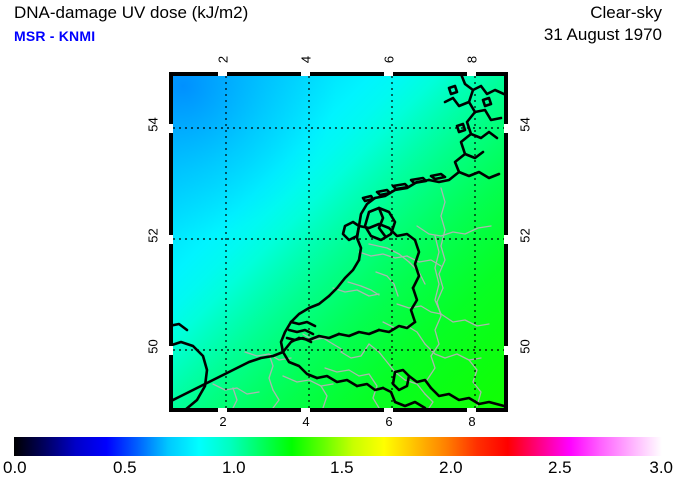 Image resolution: width=676 pixels, height=480 pixels. Describe the element at coordinates (560, 467) in the screenshot. I see `colorbar-tick-5: 2.5` at that location.